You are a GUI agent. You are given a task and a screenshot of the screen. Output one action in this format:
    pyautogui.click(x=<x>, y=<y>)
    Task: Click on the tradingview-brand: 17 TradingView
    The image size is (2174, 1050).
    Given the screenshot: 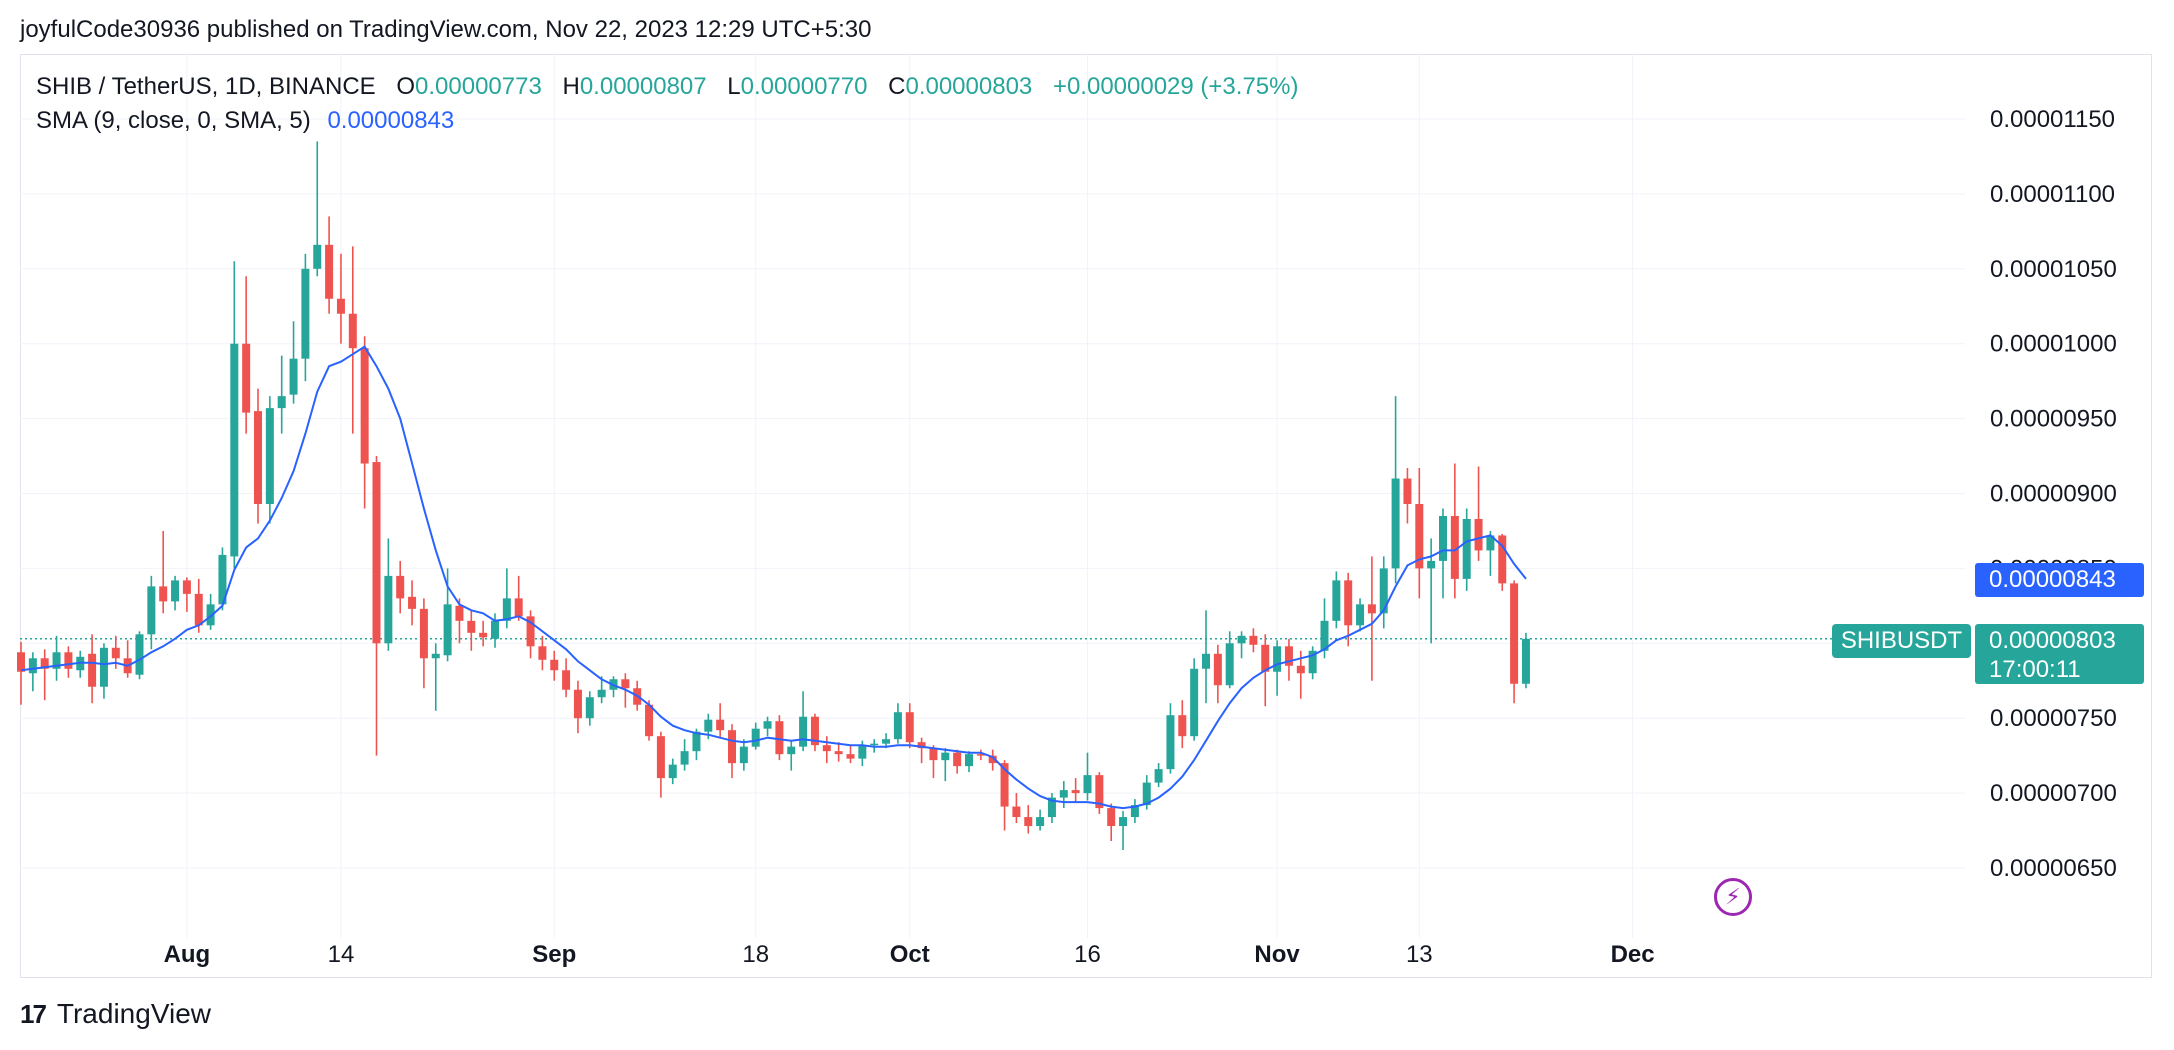 What is the action you would take?
    pyautogui.click(x=115, y=1014)
    